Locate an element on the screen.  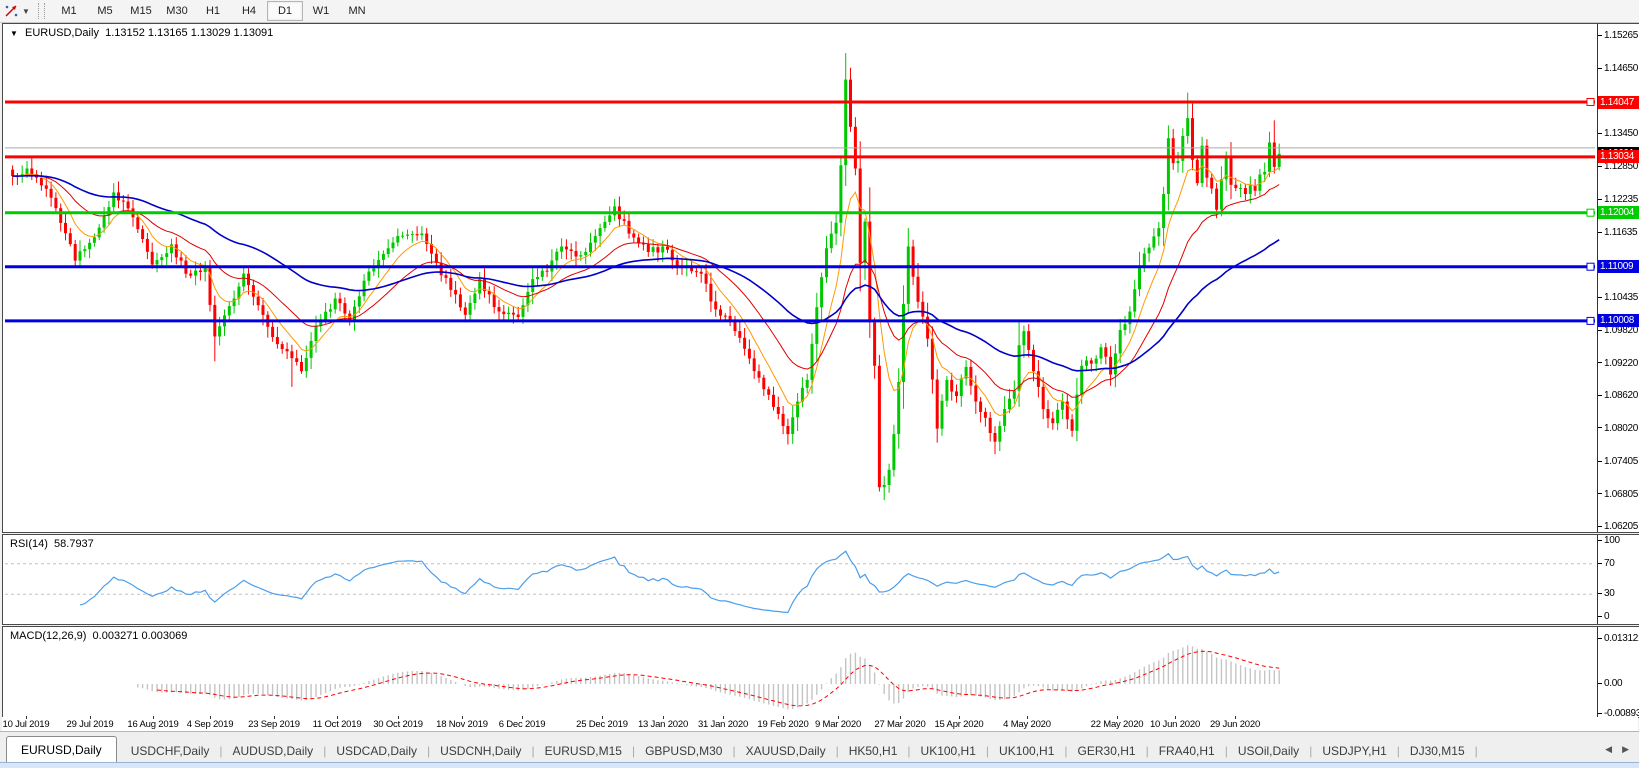
collapse-triangle-icon: ▼ is located at coordinates (14, 33).